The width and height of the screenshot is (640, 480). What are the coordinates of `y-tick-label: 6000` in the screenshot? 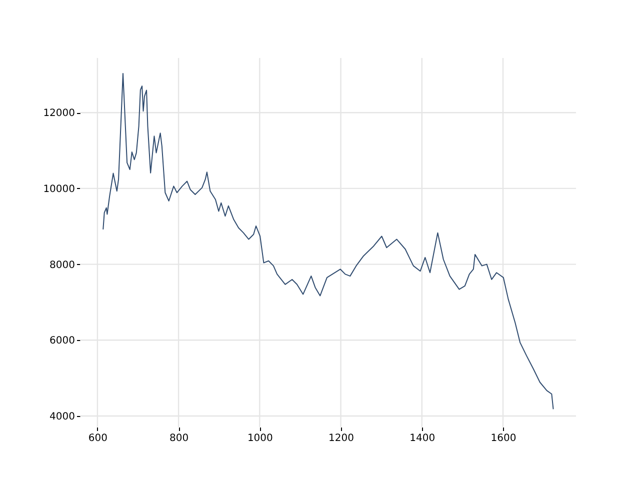 It's located at (62, 341).